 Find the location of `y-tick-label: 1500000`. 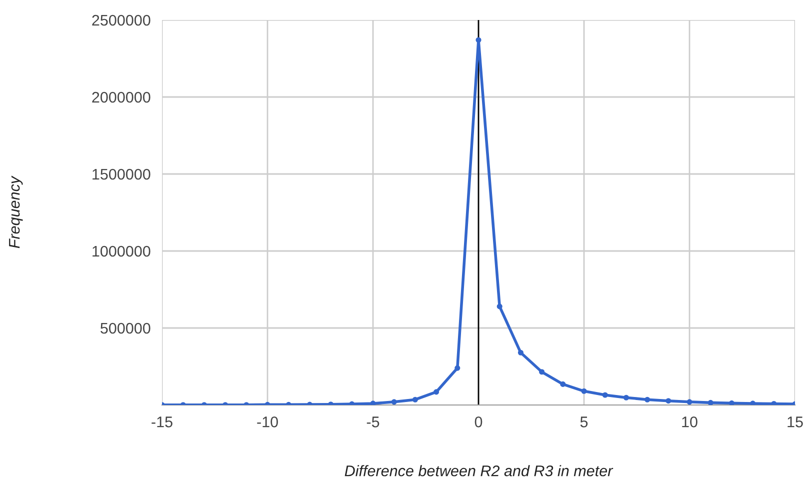

y-tick-label: 1500000 is located at coordinates (121, 174).